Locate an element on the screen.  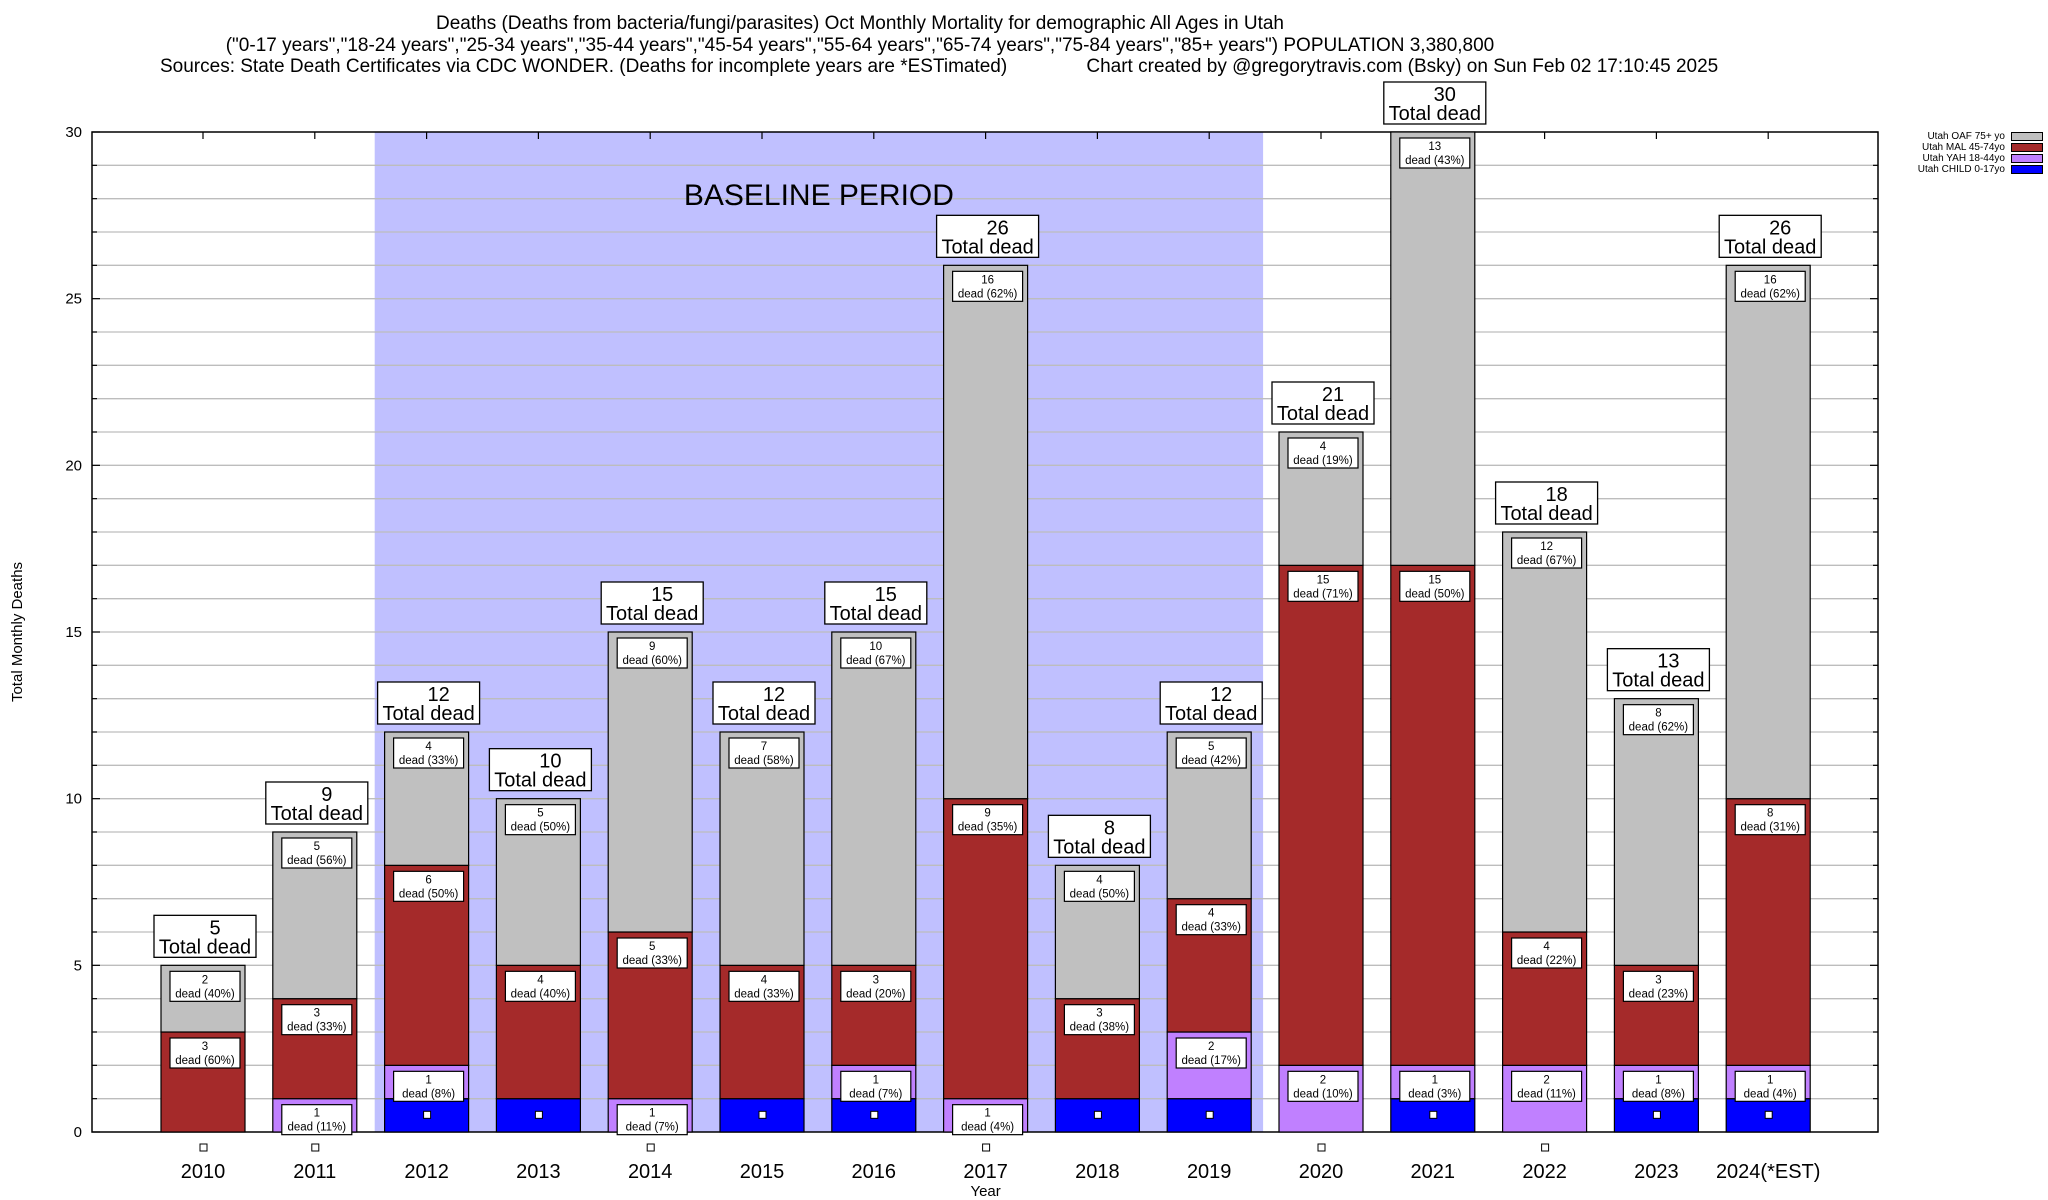
x-tick-label: 2023 is located at coordinates (1656, 1172).